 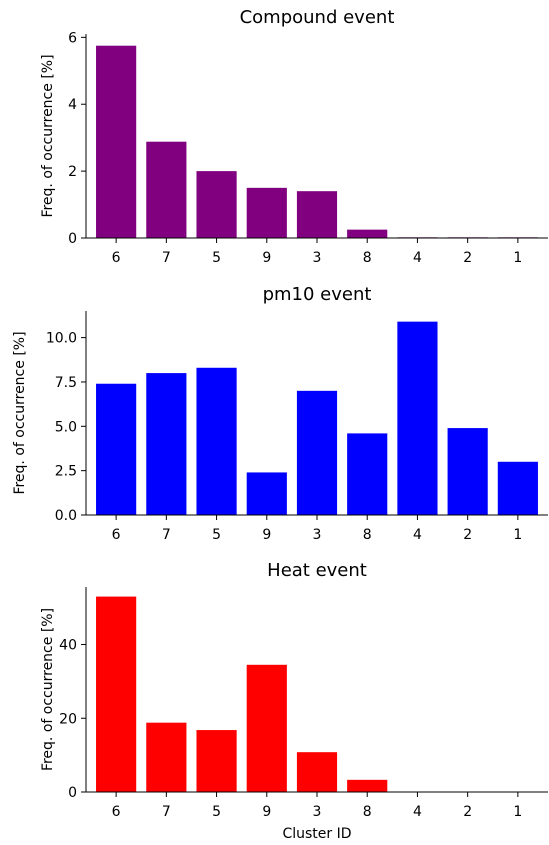 What do you see at coordinates (317, 17) in the screenshot?
I see `chart-title: Compound event` at bounding box center [317, 17].